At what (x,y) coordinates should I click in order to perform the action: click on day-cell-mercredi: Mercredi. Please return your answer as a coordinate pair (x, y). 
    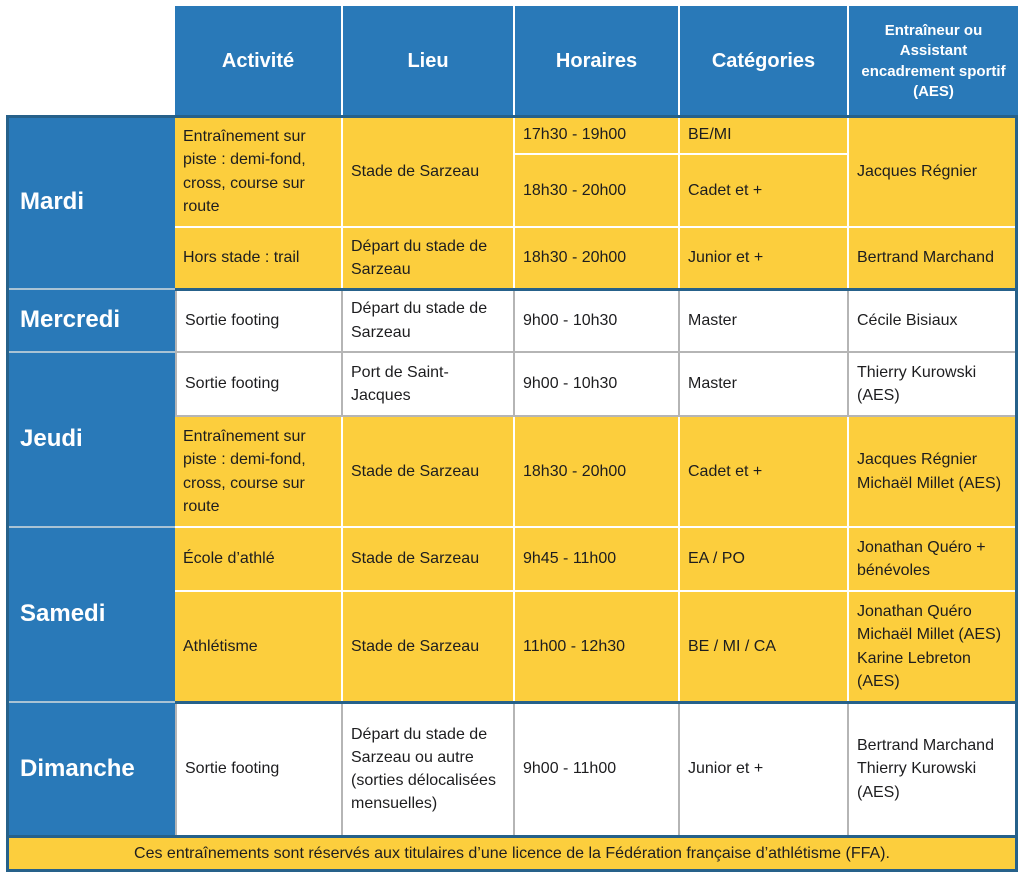
    Looking at the image, I should click on (90, 321).